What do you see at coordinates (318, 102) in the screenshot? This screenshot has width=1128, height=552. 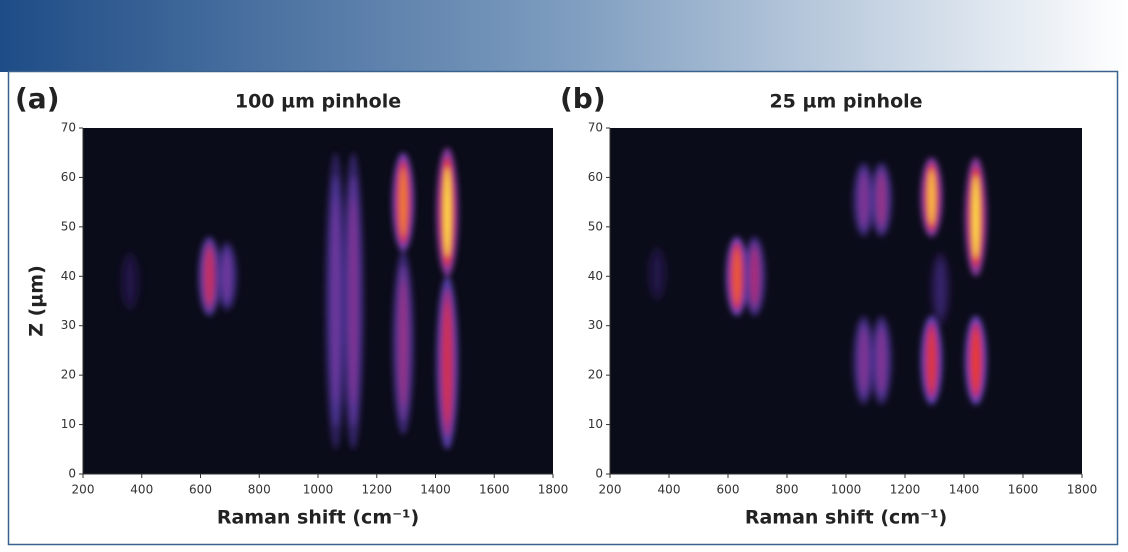 I see `chart-title: 100 µm pinhole` at bounding box center [318, 102].